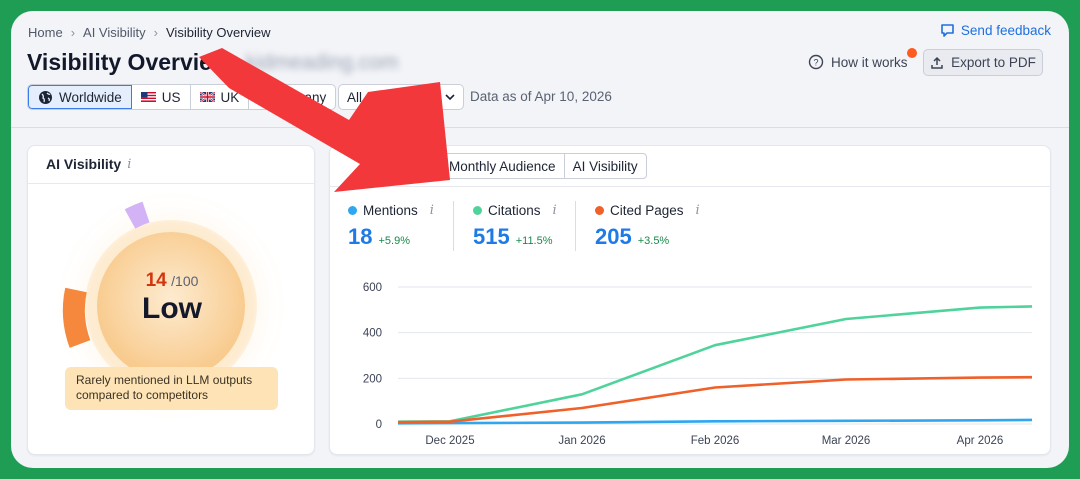 Image resolution: width=1080 pixels, height=479 pixels. Describe the element at coordinates (869, 62) in the screenshot. I see `how-it-works-label: How it works` at that location.